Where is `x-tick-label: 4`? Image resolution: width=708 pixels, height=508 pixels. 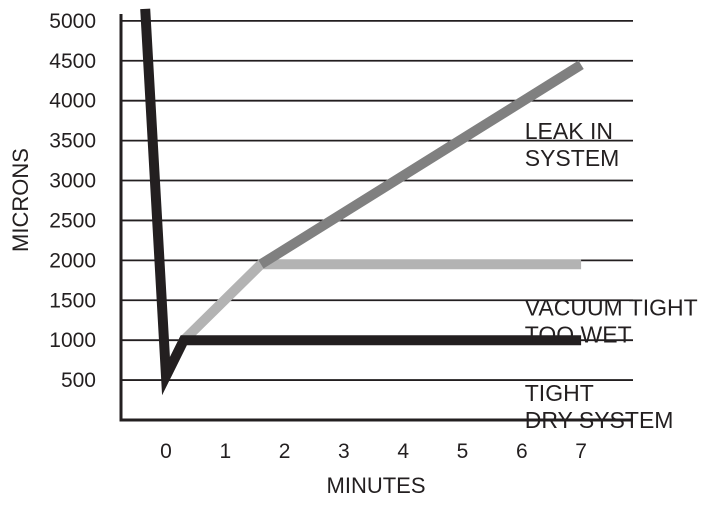
x-tick-label: 4 is located at coordinates (403, 451).